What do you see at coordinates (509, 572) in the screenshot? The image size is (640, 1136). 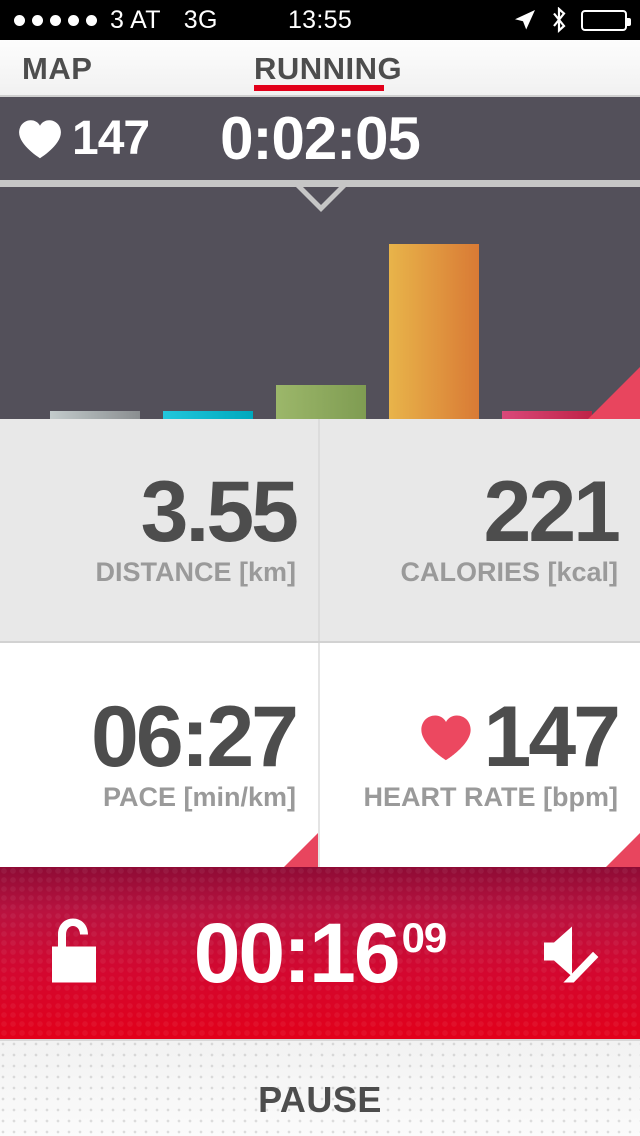 I see `metric-calories-label: CALORIES [kcal]` at bounding box center [509, 572].